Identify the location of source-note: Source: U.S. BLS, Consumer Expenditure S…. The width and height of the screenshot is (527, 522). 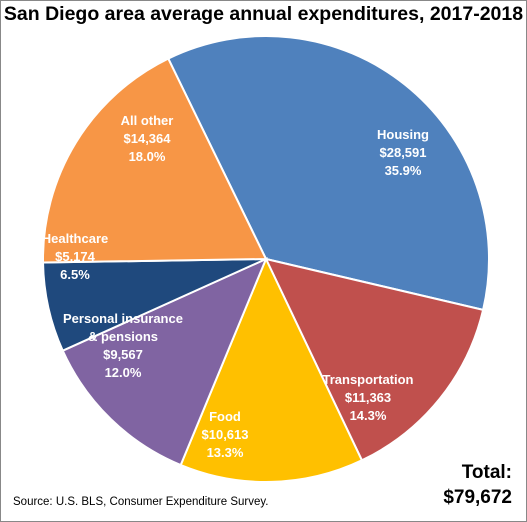
(141, 502).